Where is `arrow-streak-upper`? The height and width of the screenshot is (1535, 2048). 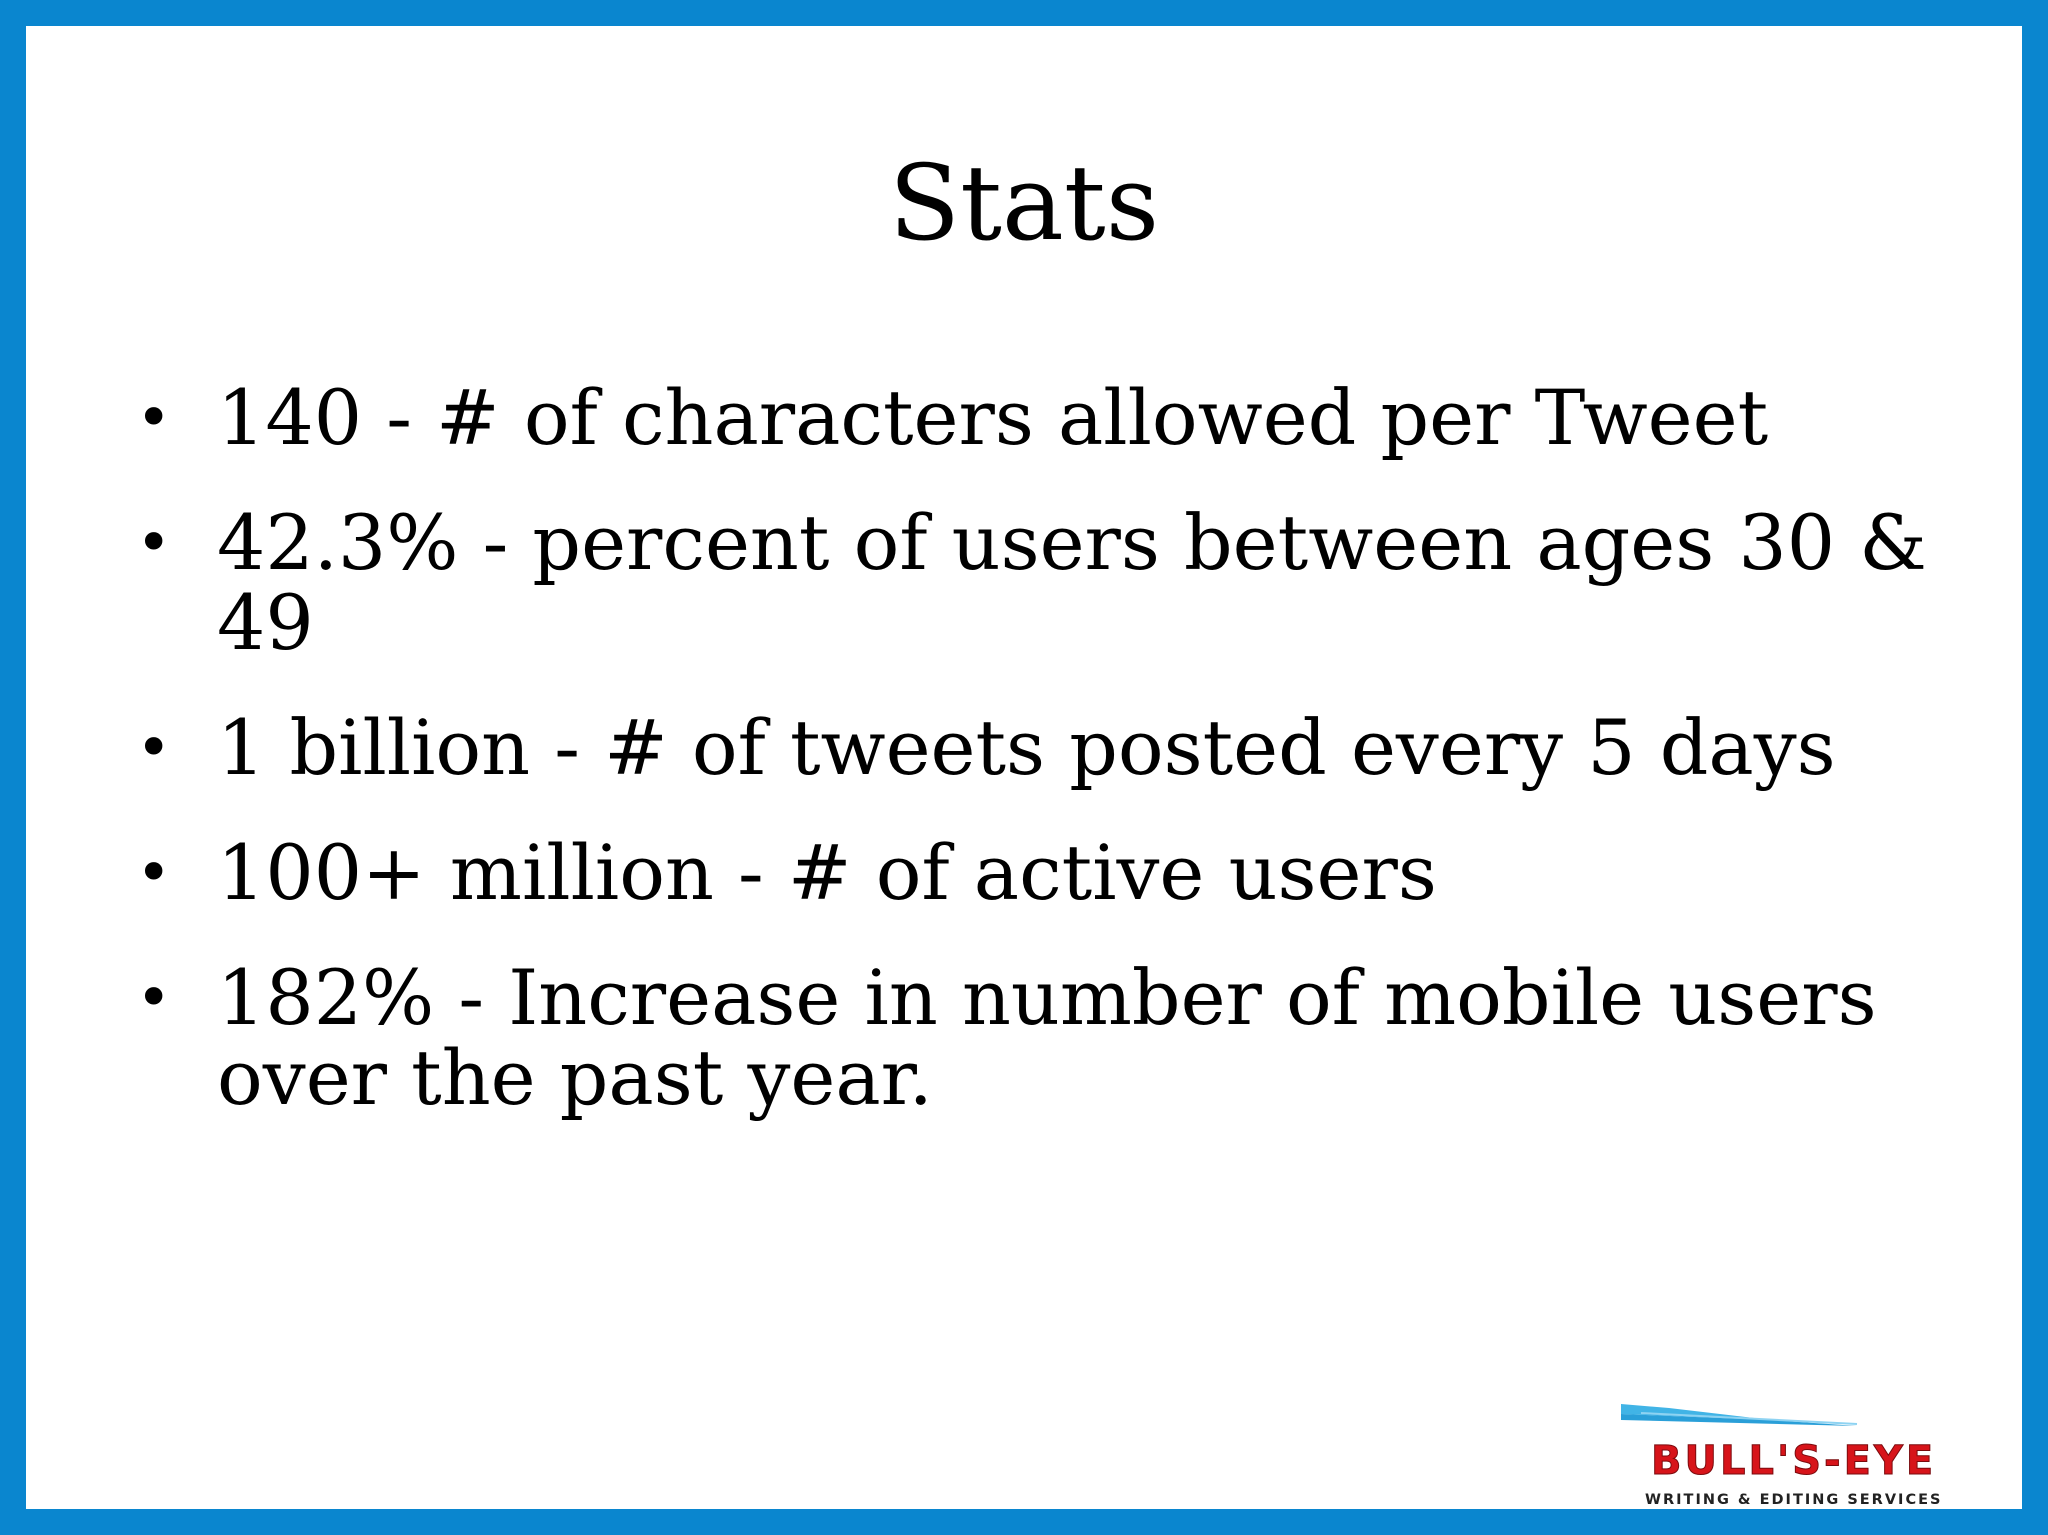 arrow-streak-upper is located at coordinates (1696, 1412).